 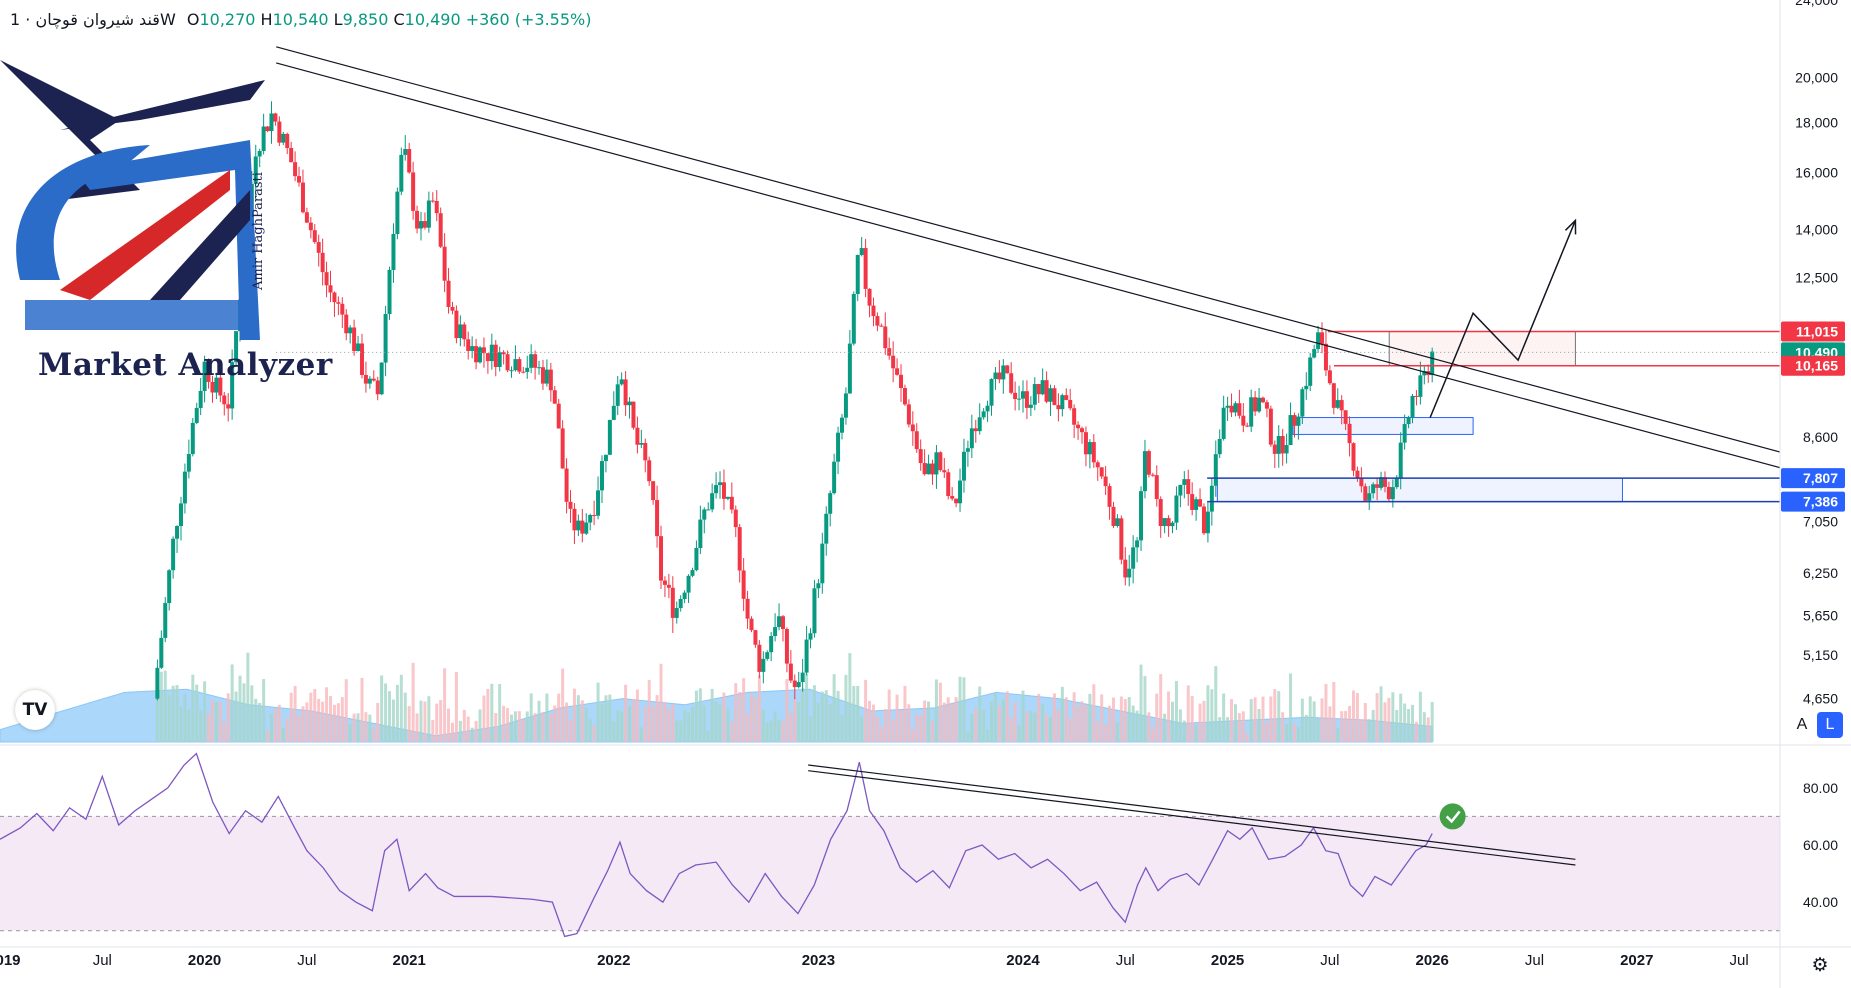 I want to click on low-value: 9,850, so click(x=365, y=19).